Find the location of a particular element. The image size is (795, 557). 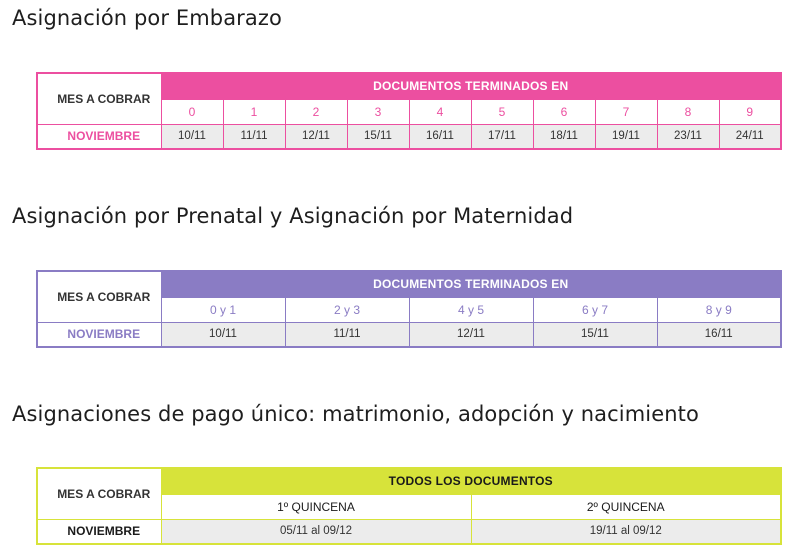

doc-digit-cell: 0 is located at coordinates (192, 111).